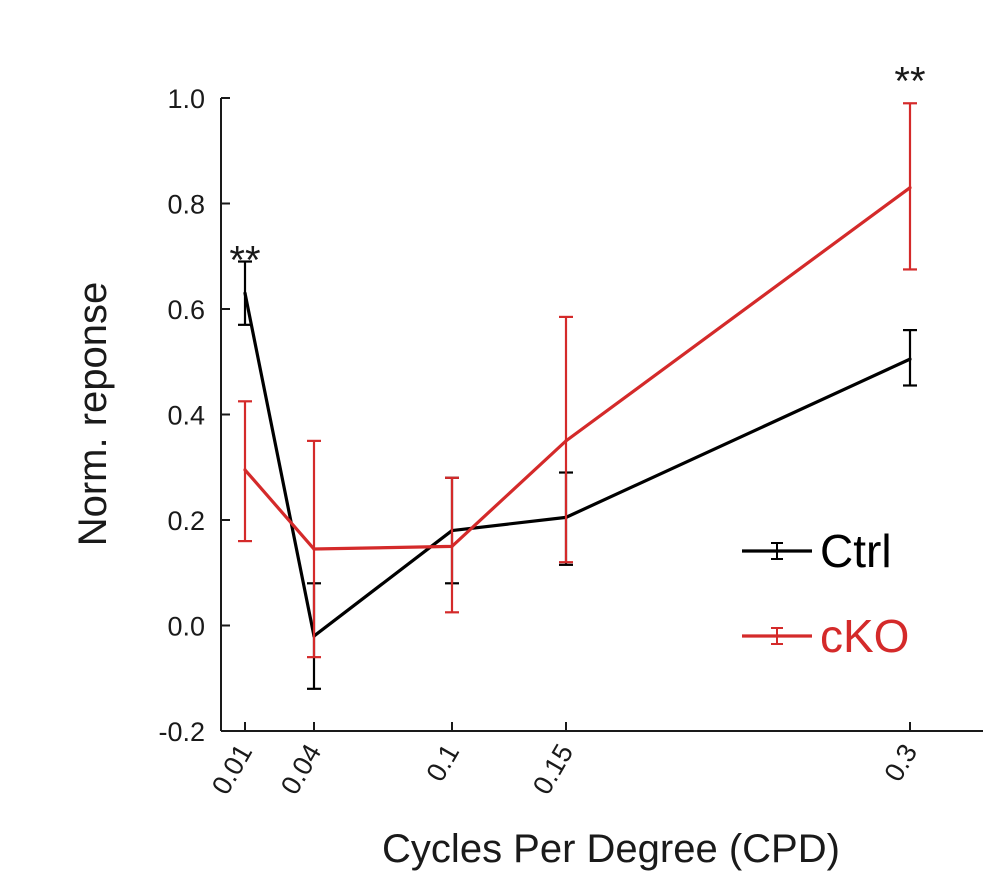 This screenshot has width=983, height=889. I want to click on legend-label: cKO, so click(864, 636).